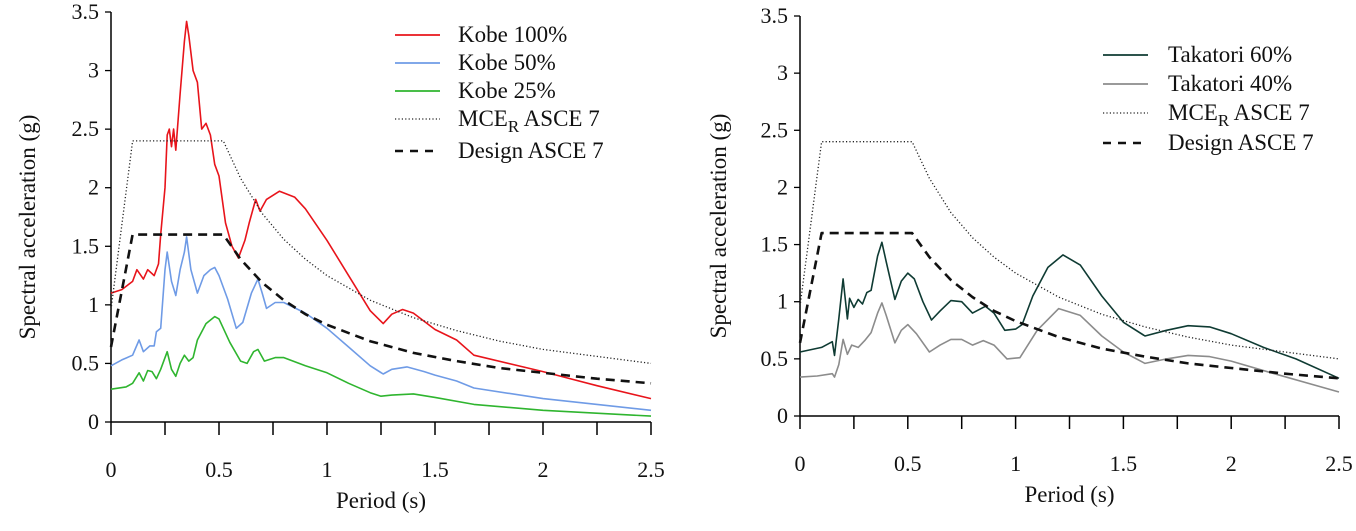 The image size is (1356, 531). What do you see at coordinates (1069, 347) in the screenshot?
I see `series-line-takatori-40-` at bounding box center [1069, 347].